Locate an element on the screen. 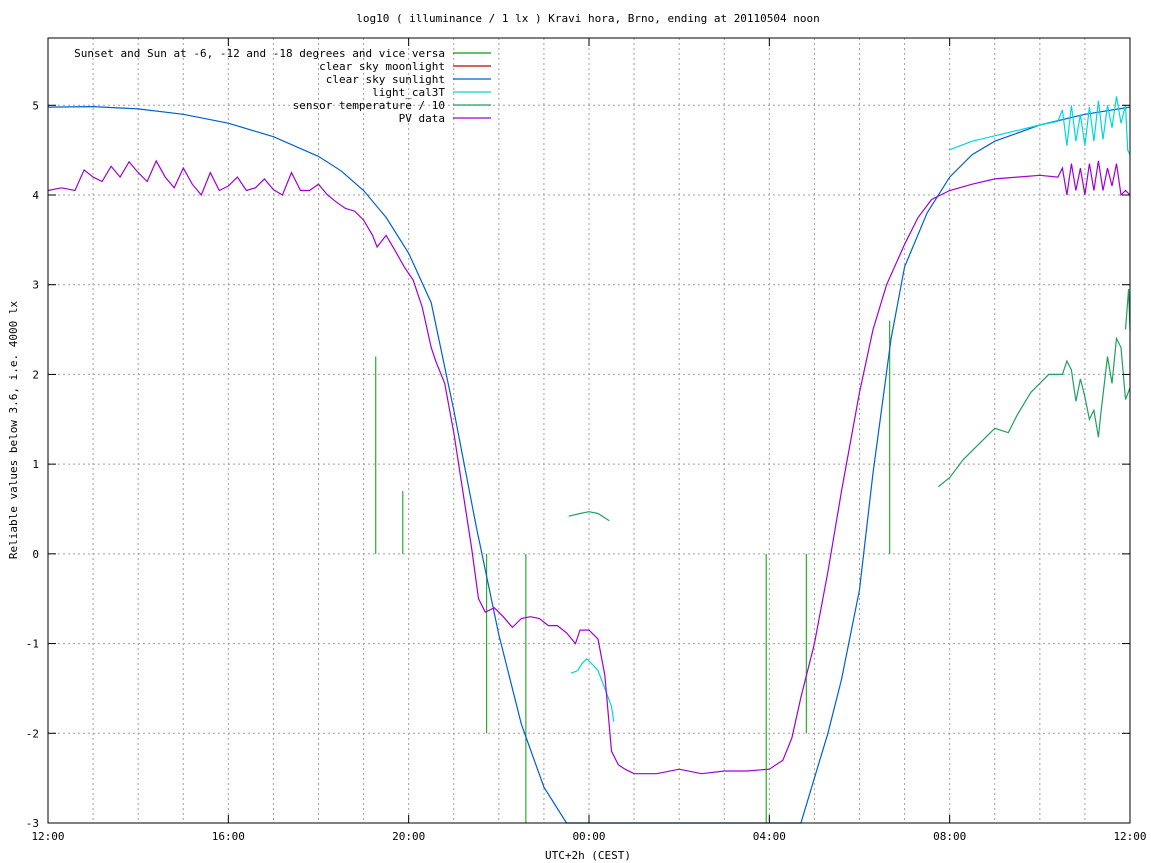 The image size is (1151, 863). legend-label: PV data is located at coordinates (422, 118).